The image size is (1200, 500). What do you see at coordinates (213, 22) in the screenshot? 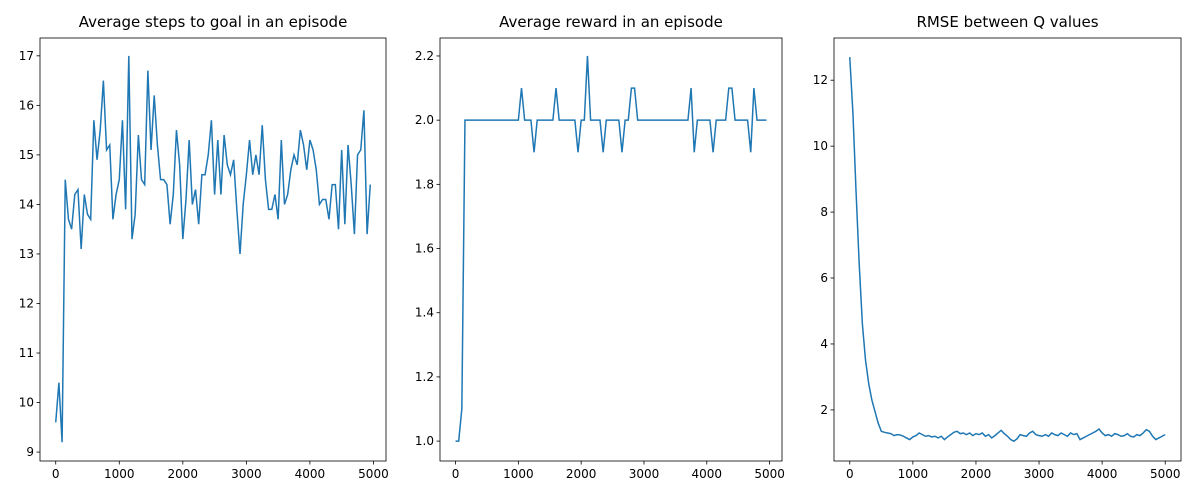
I see `chart-title: Average steps to goal in an episode` at bounding box center [213, 22].